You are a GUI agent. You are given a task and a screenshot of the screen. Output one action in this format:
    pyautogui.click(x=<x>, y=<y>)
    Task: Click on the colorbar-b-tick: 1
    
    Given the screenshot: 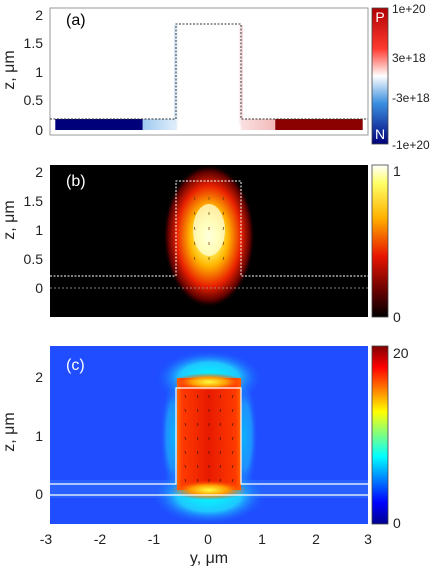 What is the action you would take?
    pyautogui.click(x=397, y=171)
    